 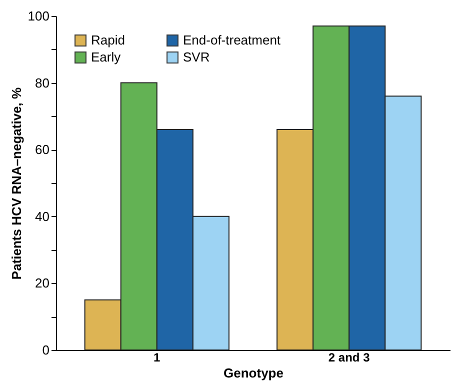 I want to click on y-tick-label: 100, so click(x=39, y=16).